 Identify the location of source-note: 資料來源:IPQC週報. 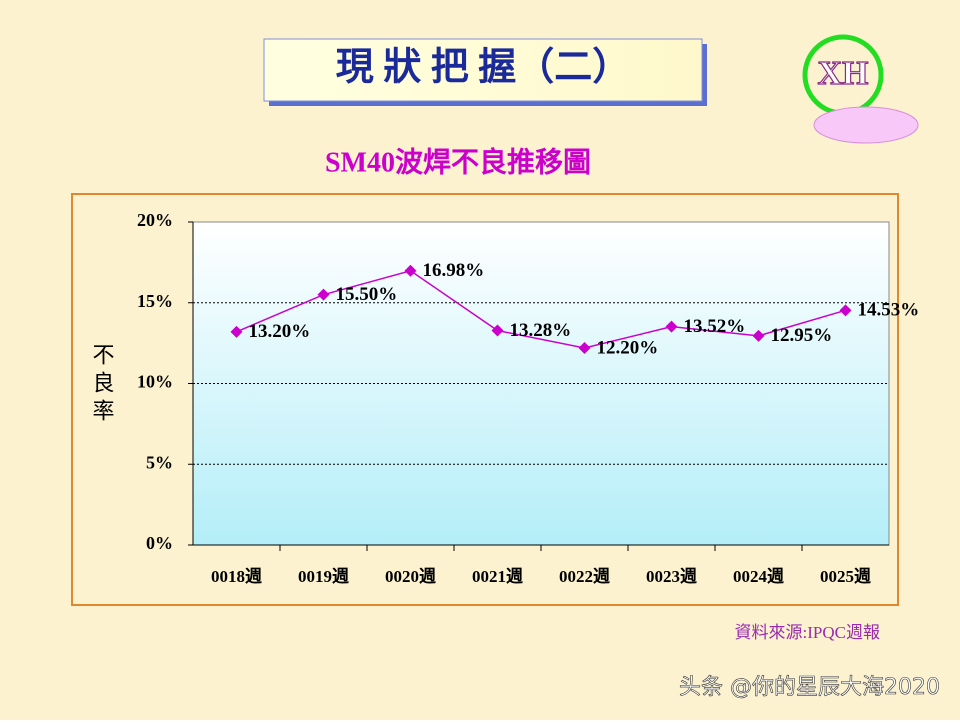
(807, 632).